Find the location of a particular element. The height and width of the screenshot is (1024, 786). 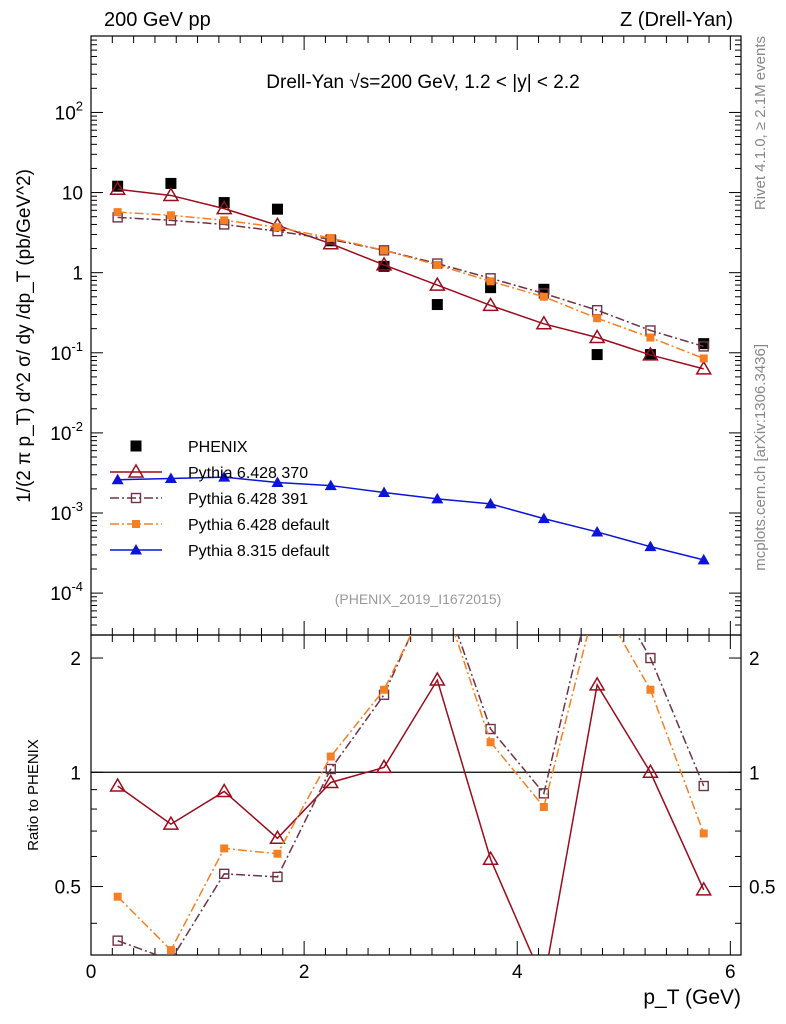

rivet-label: Rivet 4.1.0, ≥ 2.1M events is located at coordinates (760, 123).